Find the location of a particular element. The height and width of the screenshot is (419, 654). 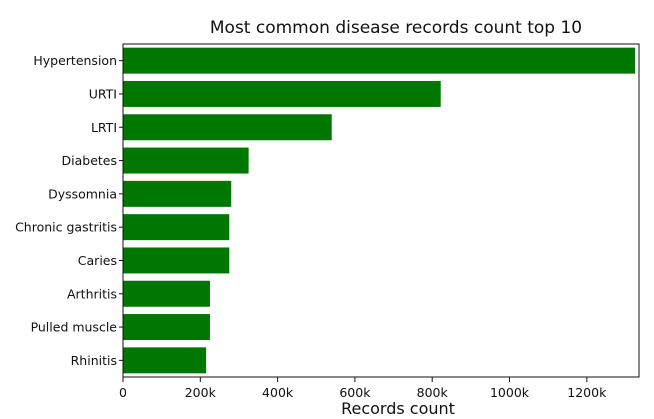

x-tick-label-3: 600k is located at coordinates (355, 392).